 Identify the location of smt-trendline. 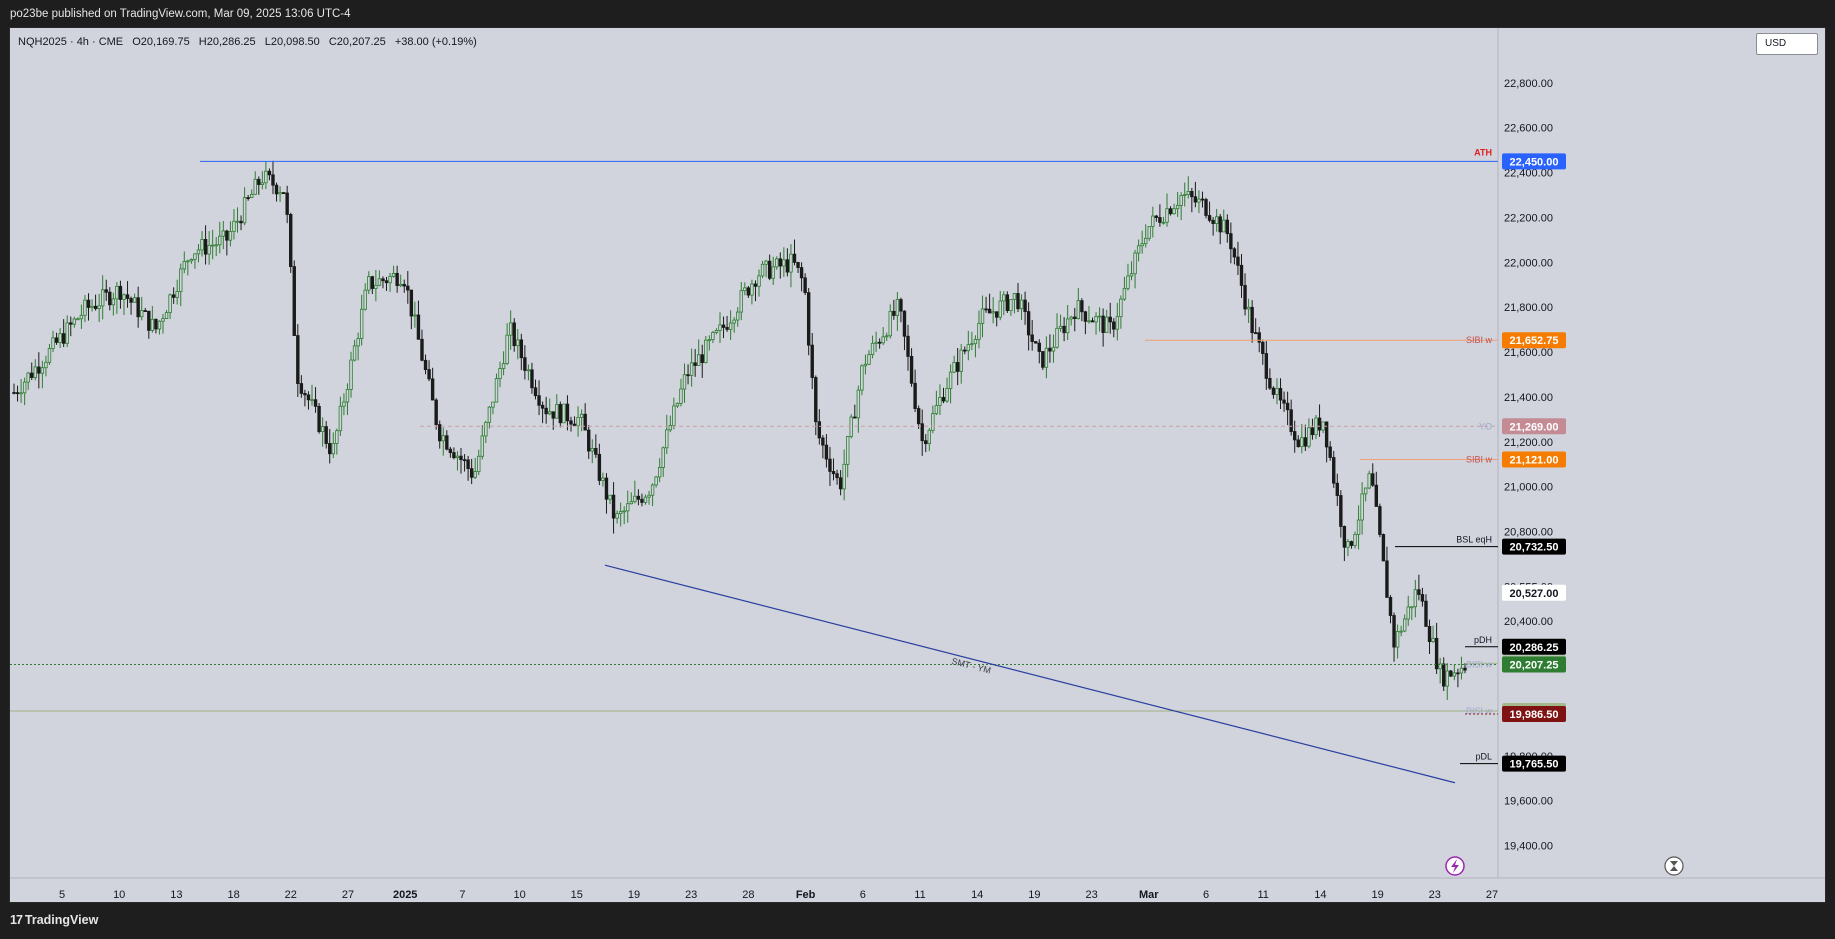
(1030, 674).